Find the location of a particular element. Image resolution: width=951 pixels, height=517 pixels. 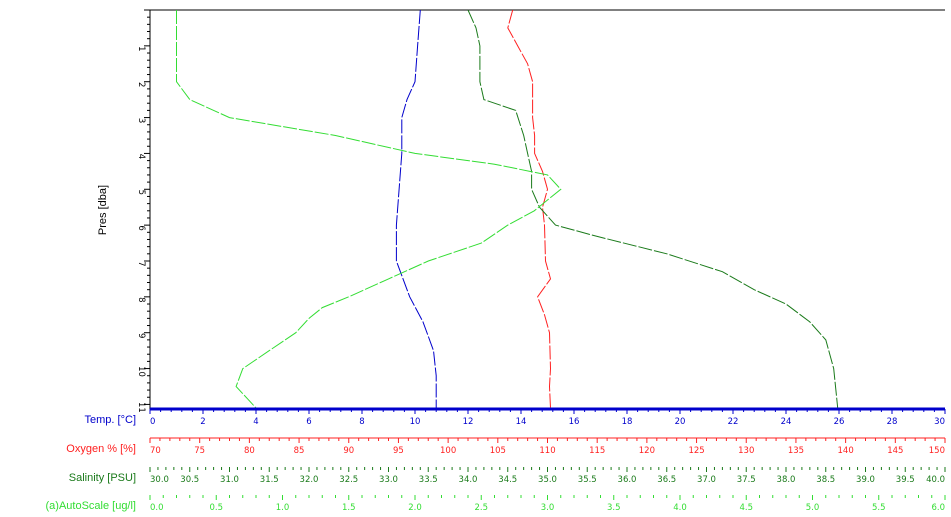

x-tick-label: 16 is located at coordinates (574, 422).